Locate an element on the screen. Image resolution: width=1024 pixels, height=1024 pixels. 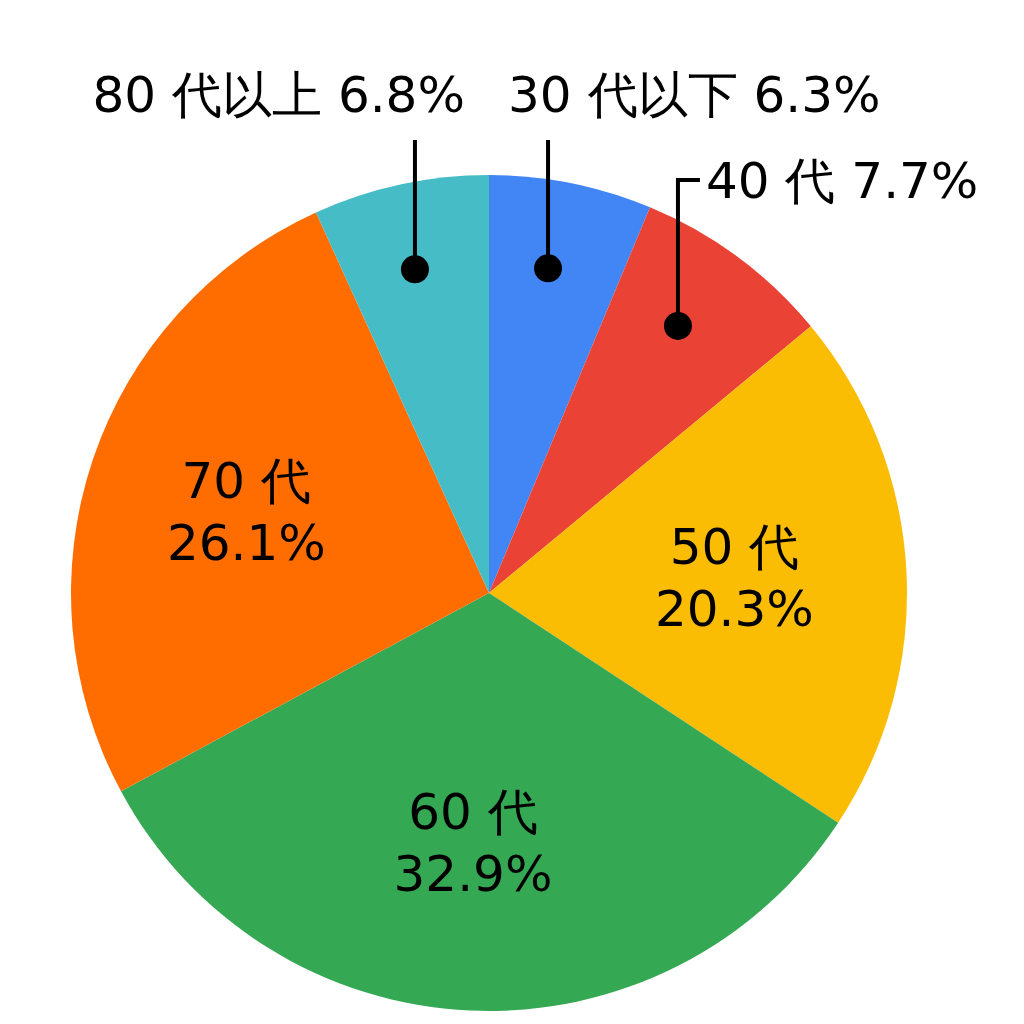
slice-label: 40 代 7.7% is located at coordinates (842, 181).